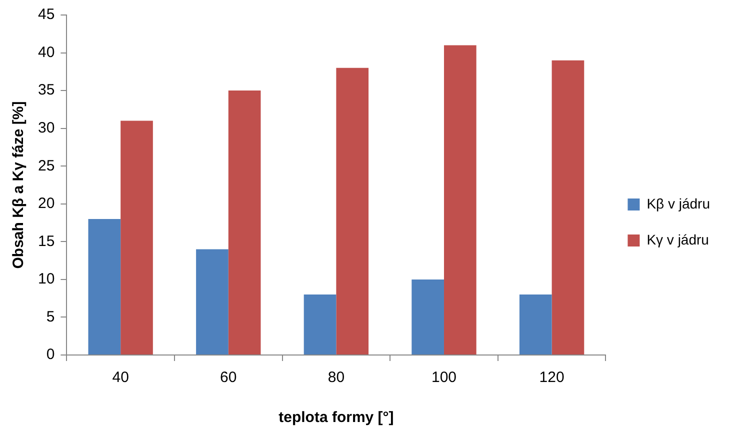 The height and width of the screenshot is (437, 740). What do you see at coordinates (551, 377) in the screenshot?
I see `x-tick-label: 120` at bounding box center [551, 377].